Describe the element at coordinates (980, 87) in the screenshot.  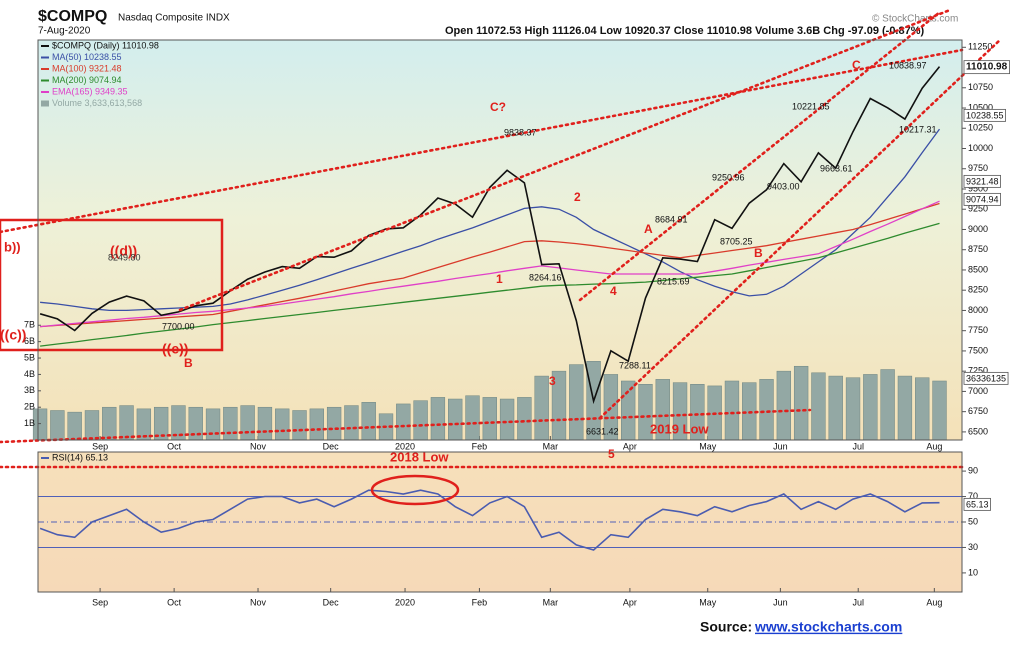
I see `y-tick-label: 10750` at that location.